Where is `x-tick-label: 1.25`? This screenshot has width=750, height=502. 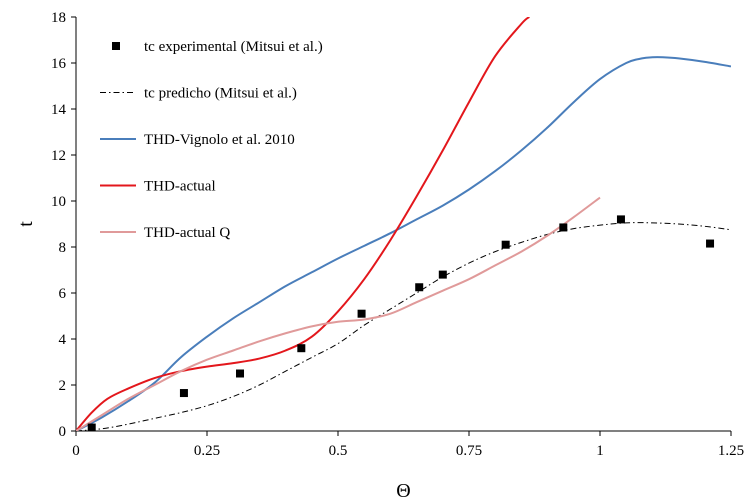 x-tick-label: 1.25 is located at coordinates (731, 451).